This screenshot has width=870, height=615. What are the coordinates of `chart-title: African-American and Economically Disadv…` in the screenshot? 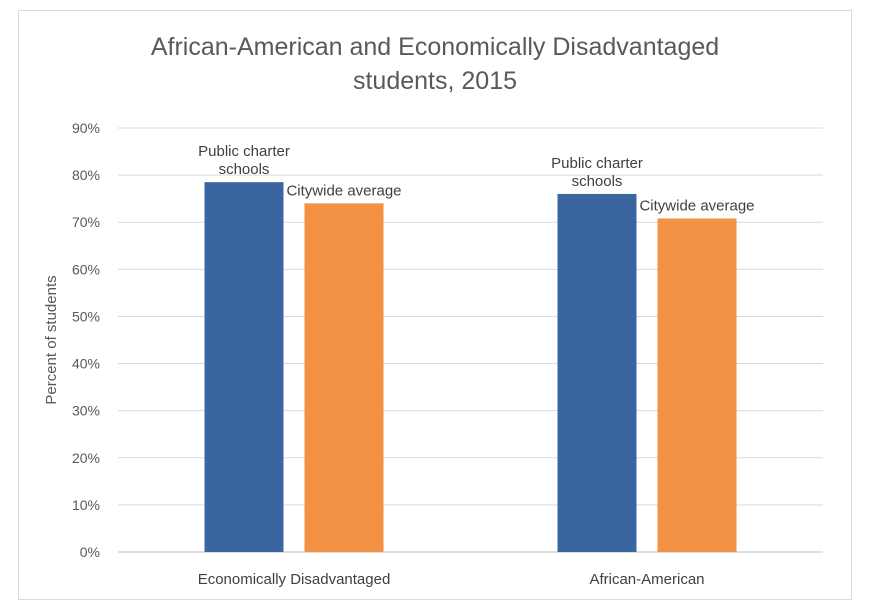 It's located at (435, 64).